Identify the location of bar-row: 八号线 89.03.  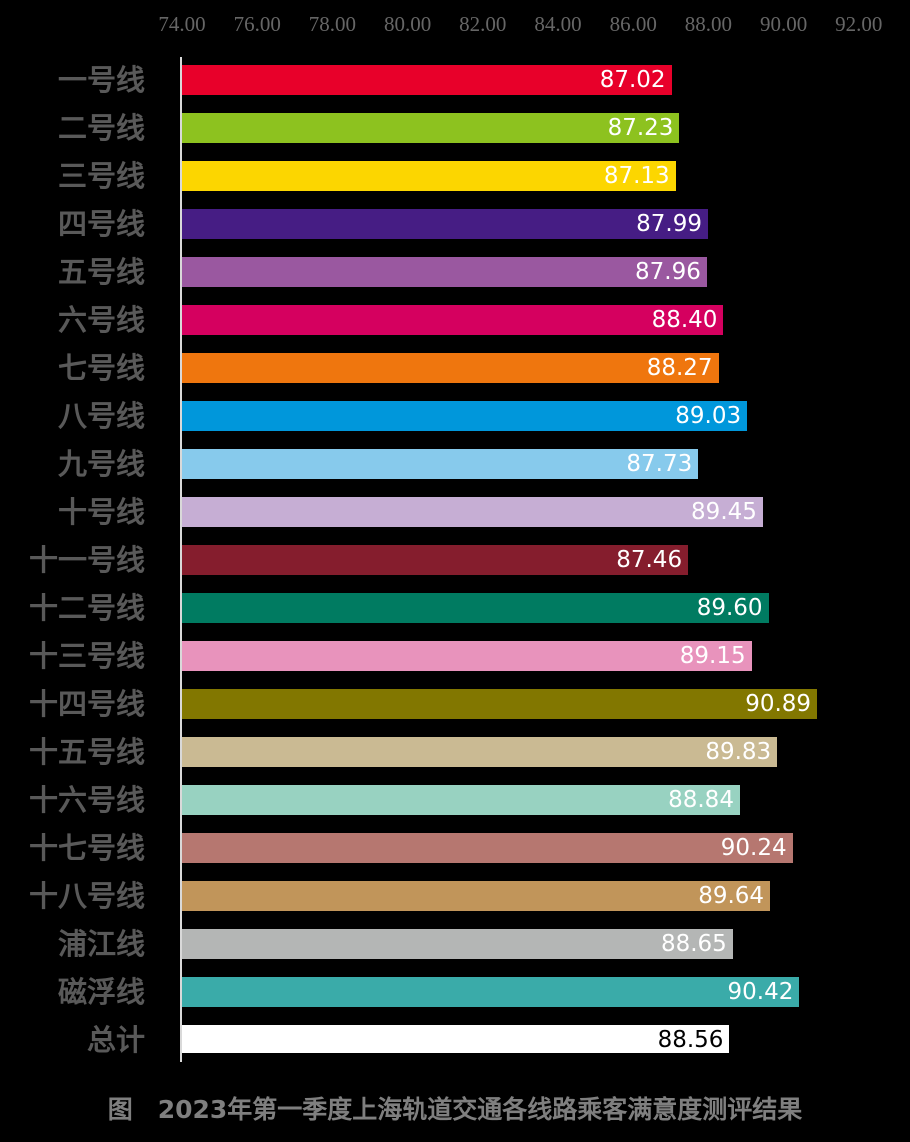
(455, 416).